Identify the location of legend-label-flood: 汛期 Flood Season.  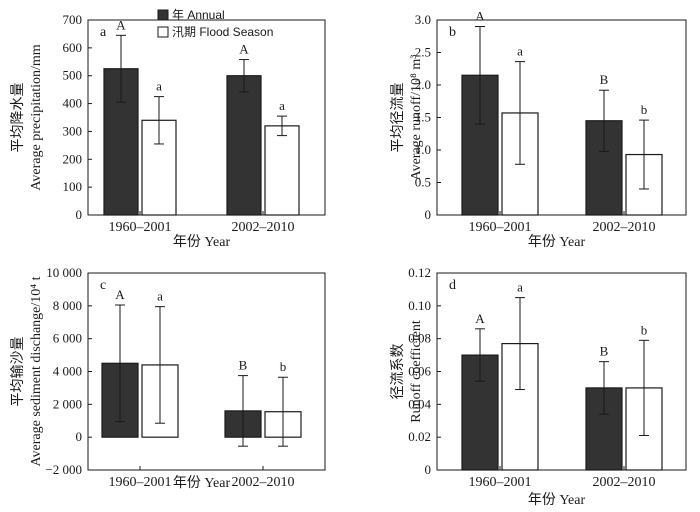
(222, 32).